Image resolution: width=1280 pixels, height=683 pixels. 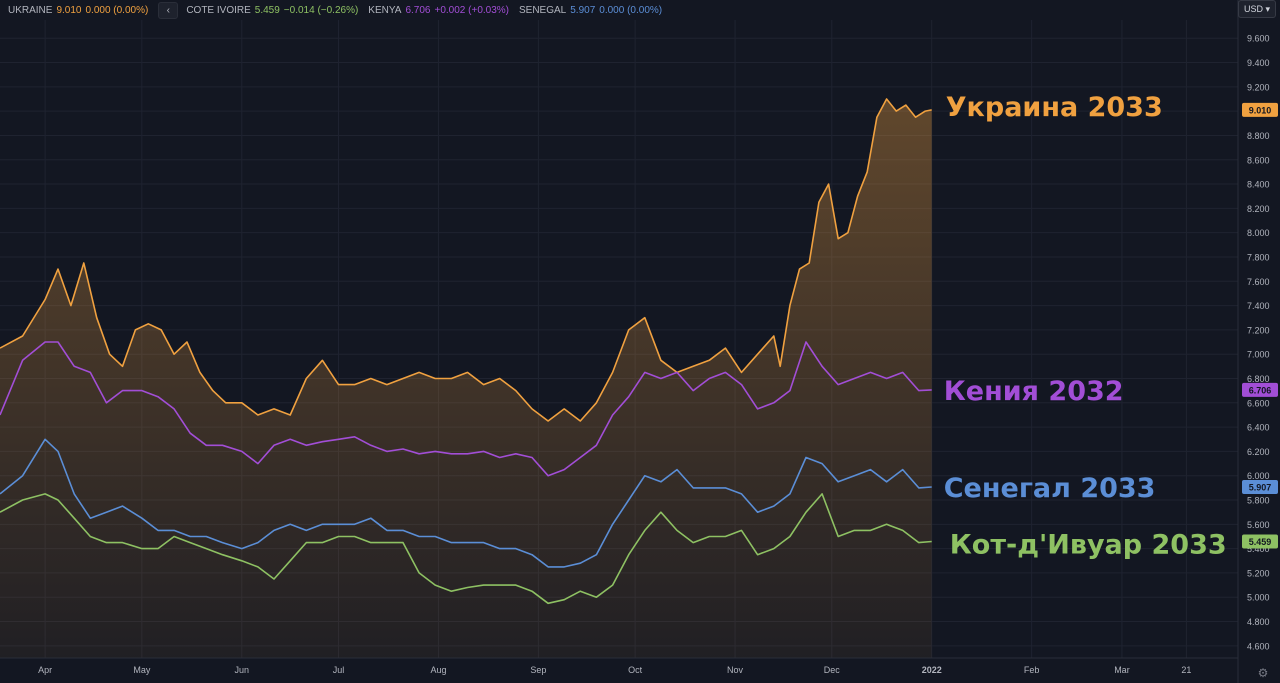 What do you see at coordinates (466, 409) in the screenshot?
I see `series-line-kenya` at bounding box center [466, 409].